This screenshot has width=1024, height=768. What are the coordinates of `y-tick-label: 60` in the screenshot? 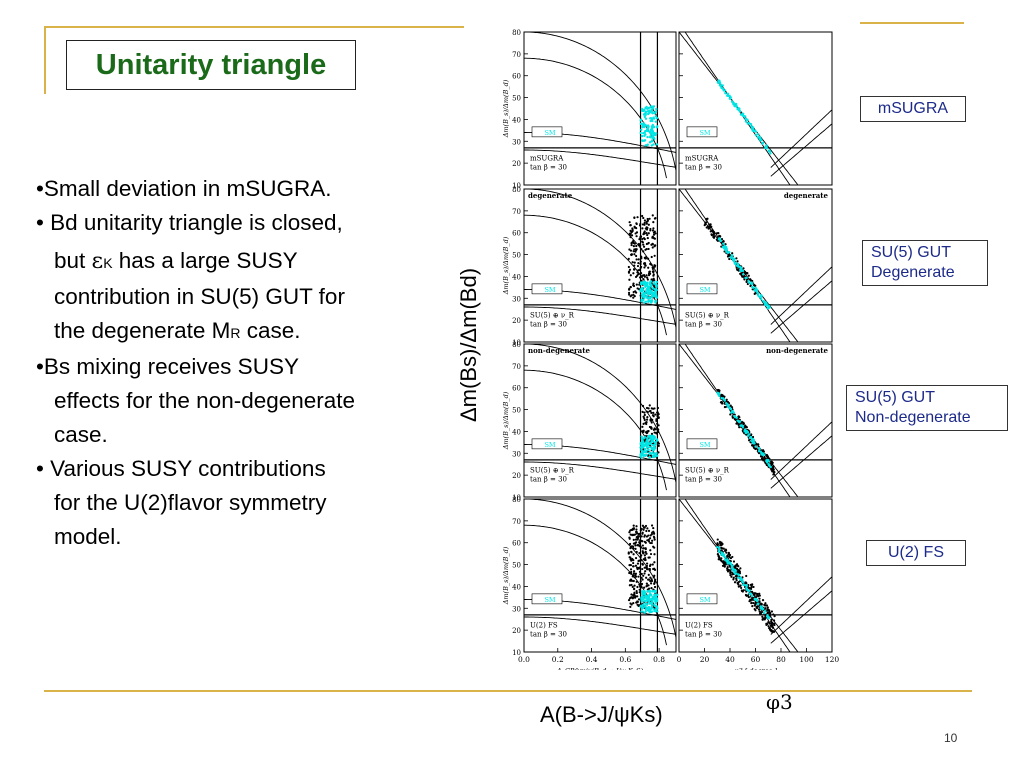 It's located at (516, 389).